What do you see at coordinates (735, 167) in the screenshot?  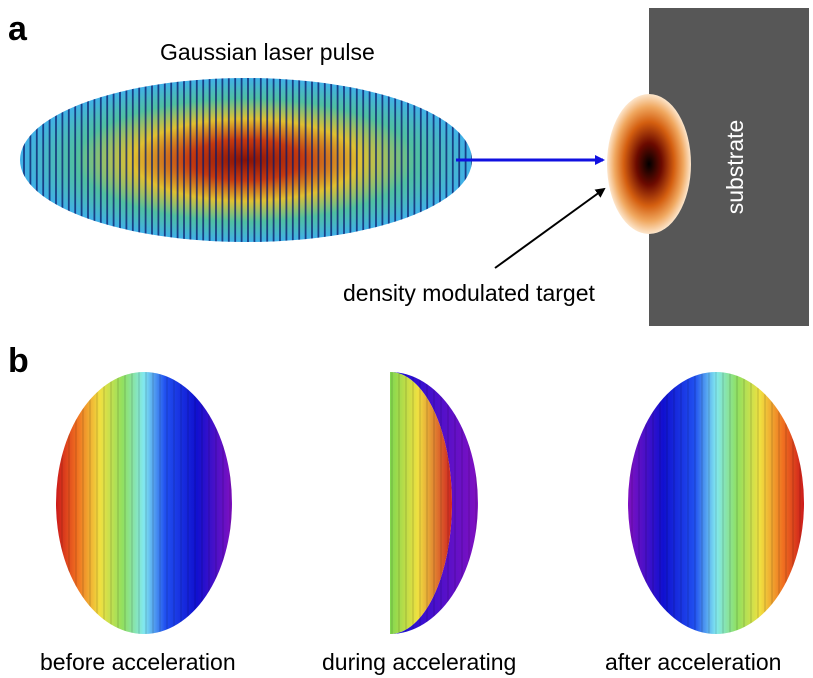 I see `substrate-label: substrate` at bounding box center [735, 167].